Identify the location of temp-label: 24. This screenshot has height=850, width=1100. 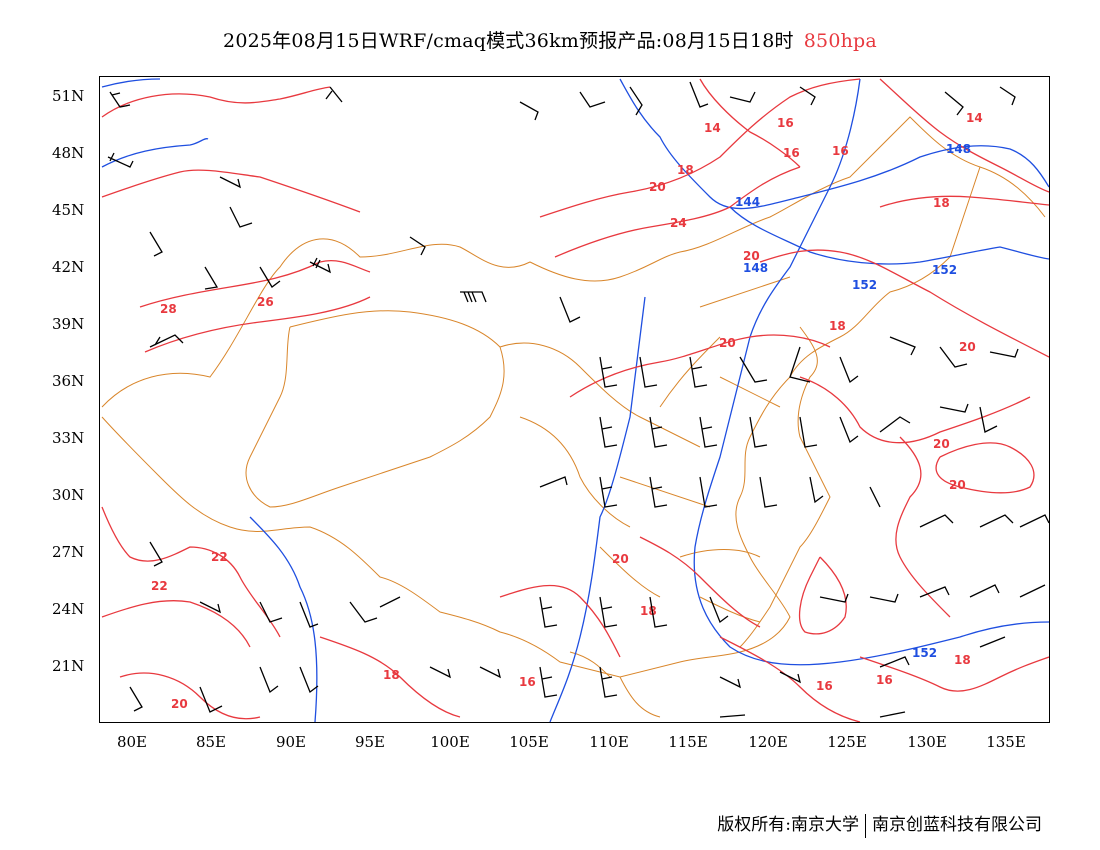
(678, 223).